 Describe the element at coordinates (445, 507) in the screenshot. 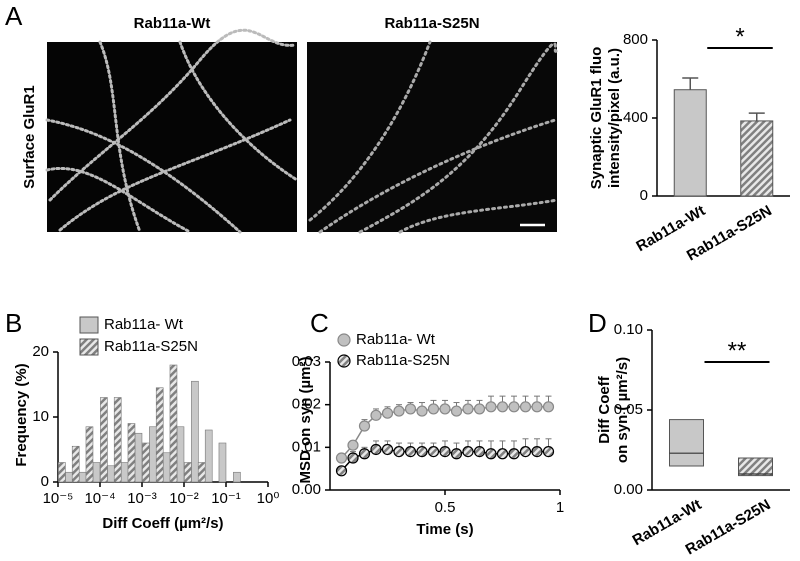

I see `x-tick-label: 0.5` at that location.